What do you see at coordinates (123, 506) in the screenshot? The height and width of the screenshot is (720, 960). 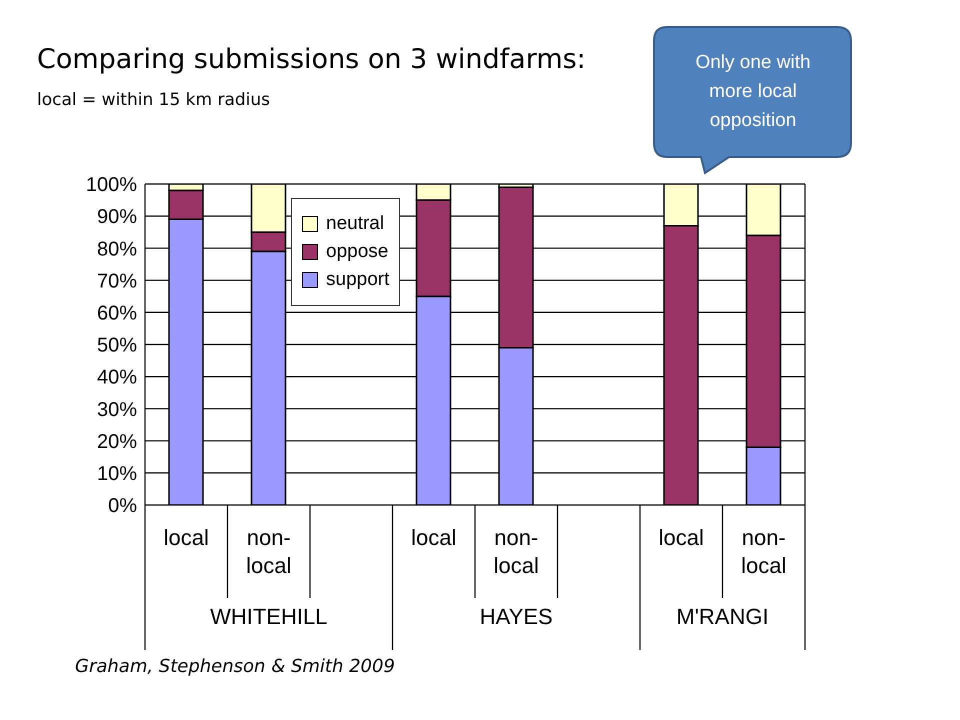 I see `y-tick-label: 0%` at bounding box center [123, 506].